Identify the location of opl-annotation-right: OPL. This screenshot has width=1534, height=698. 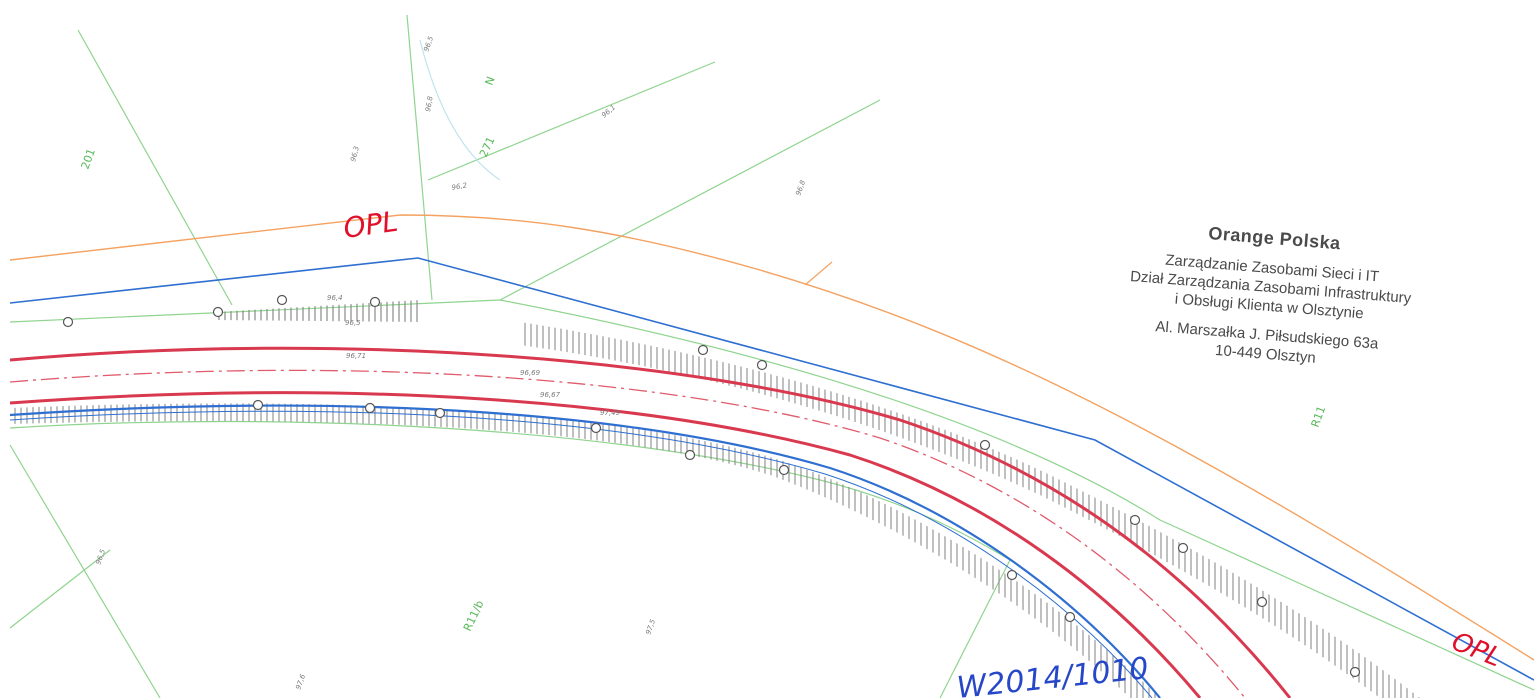
(1476, 650).